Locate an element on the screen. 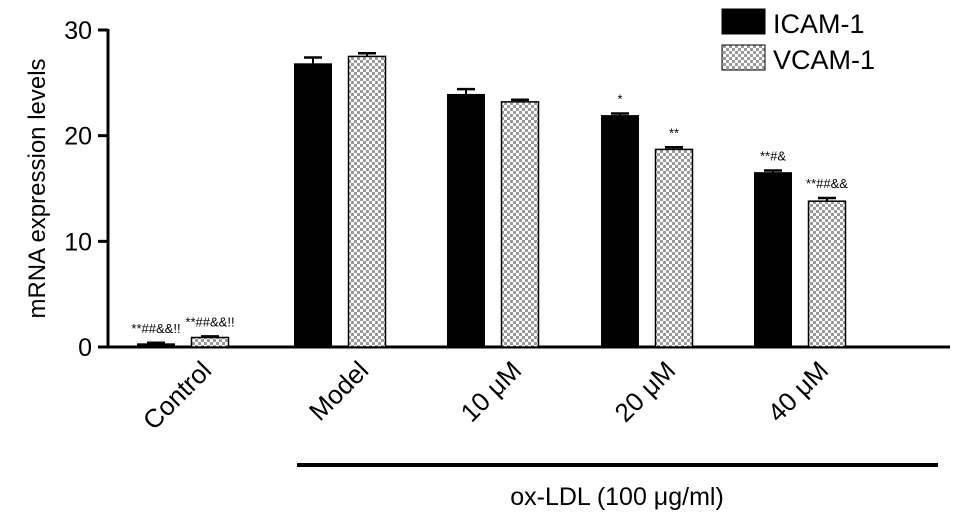 This screenshot has width=969, height=530. y-tick-label: 20 is located at coordinates (78, 137).